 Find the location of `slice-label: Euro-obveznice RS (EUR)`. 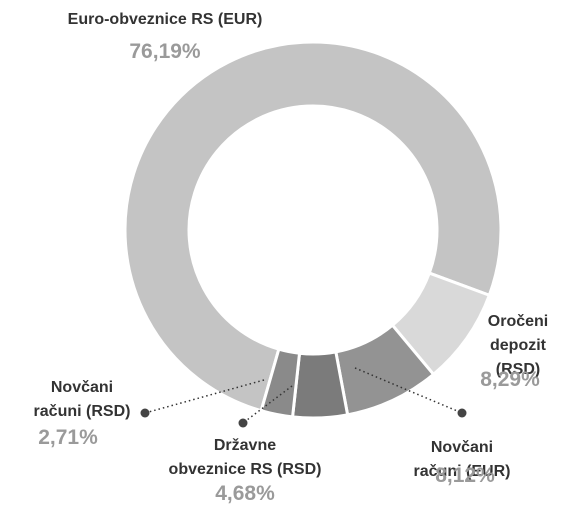

slice-label: Euro-obveznice RS (EUR) is located at coordinates (165, 19).